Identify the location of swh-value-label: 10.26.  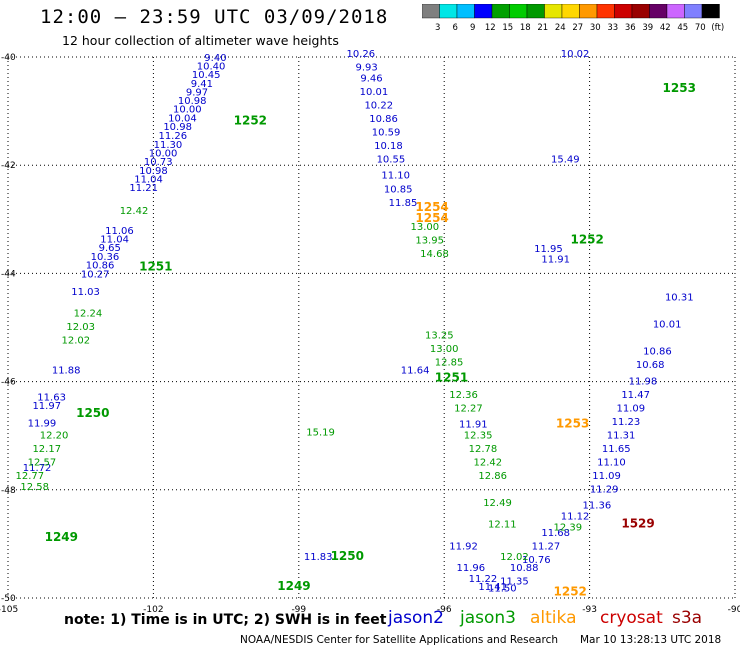
(361, 54).